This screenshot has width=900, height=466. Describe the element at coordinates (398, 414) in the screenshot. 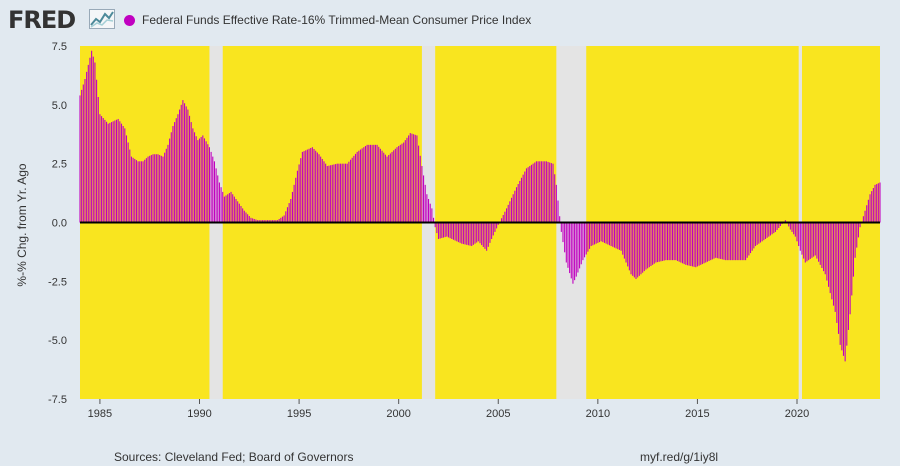

I see `x-tick-label: 2000` at that location.